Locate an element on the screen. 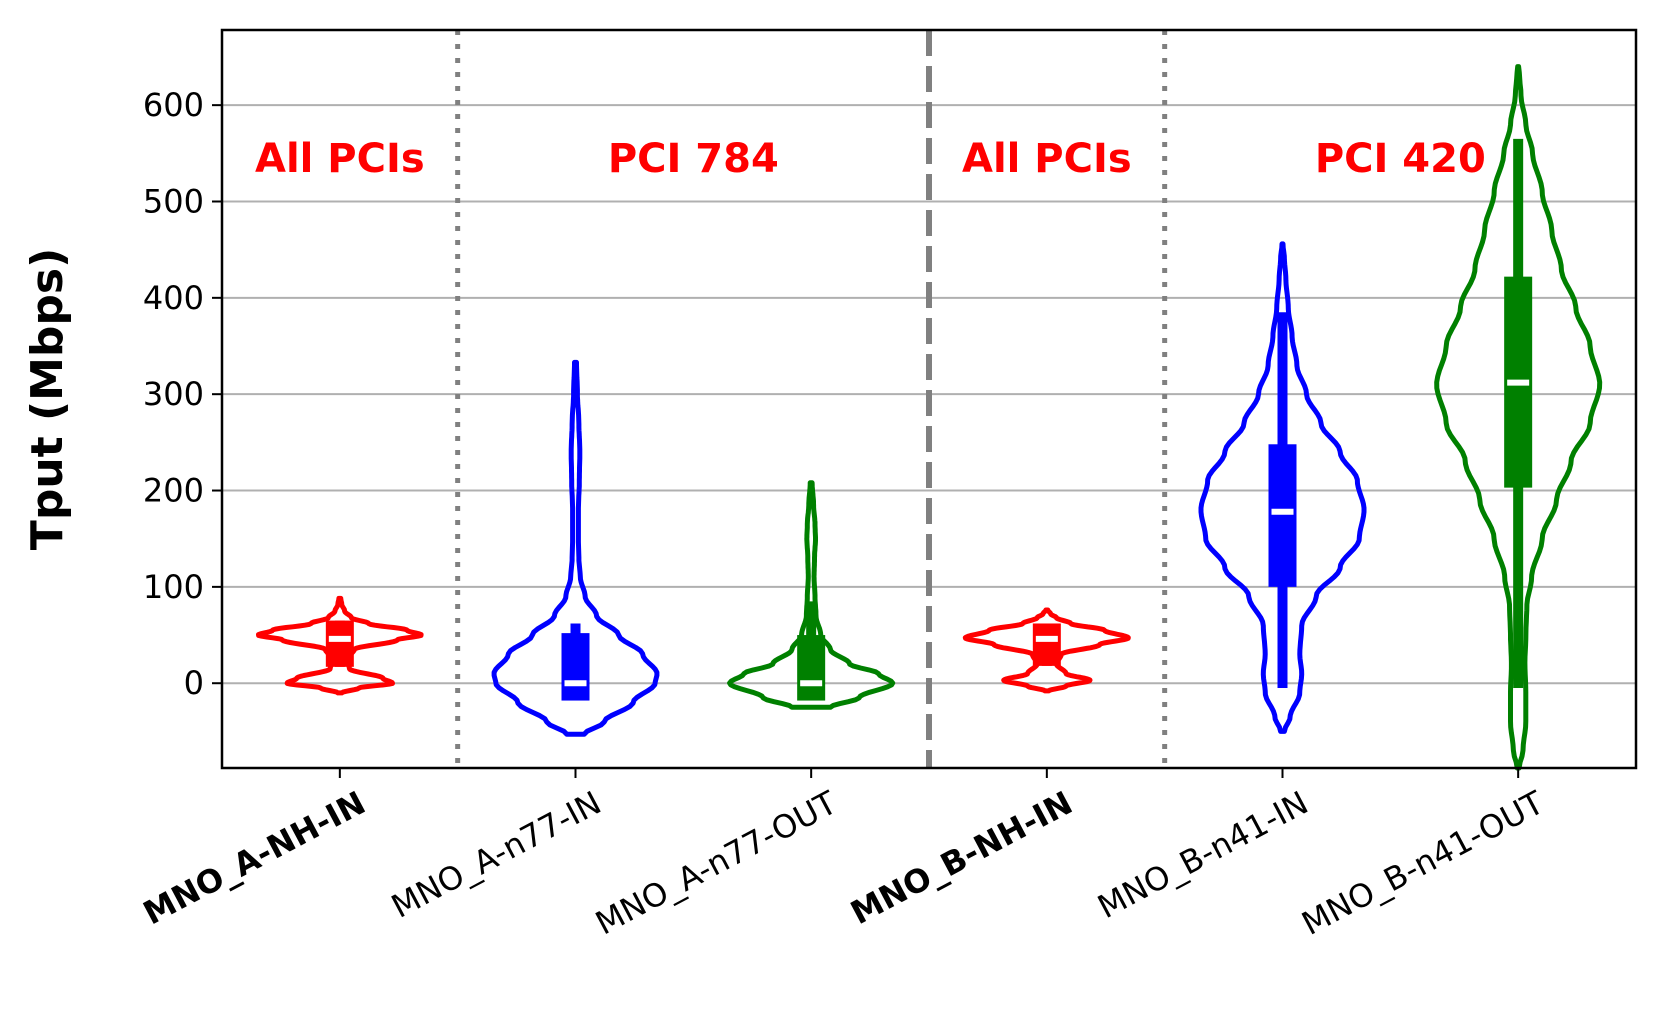 This screenshot has width=1660, height=1010. y-axis-ticks: 0 100 200 300 400 500 600 is located at coordinates (182, 394).